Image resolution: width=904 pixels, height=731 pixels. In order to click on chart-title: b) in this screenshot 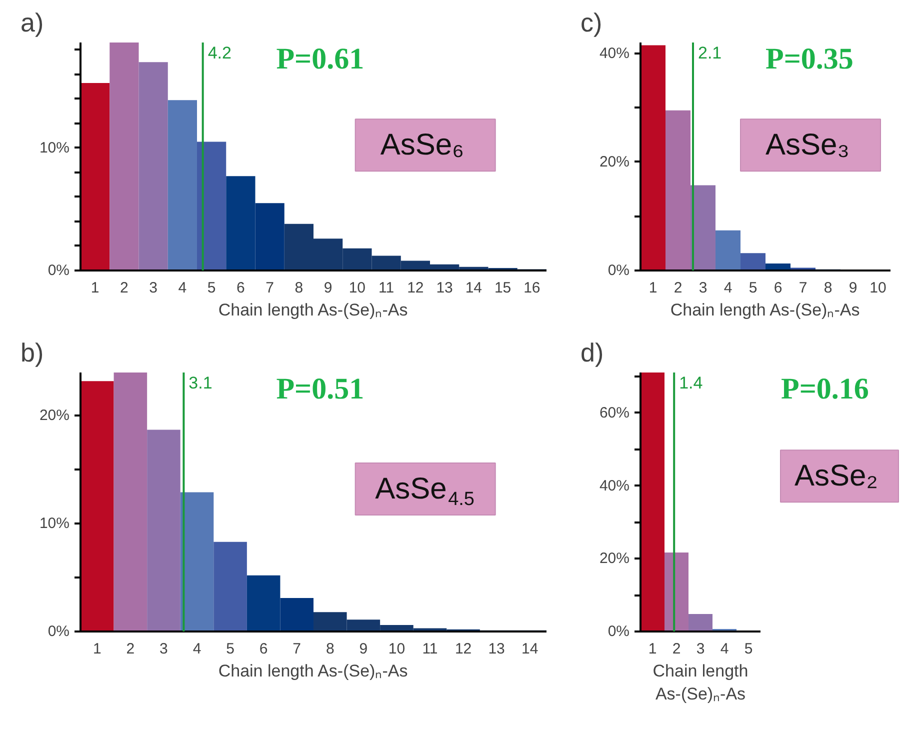, I will do `click(32, 353)`.